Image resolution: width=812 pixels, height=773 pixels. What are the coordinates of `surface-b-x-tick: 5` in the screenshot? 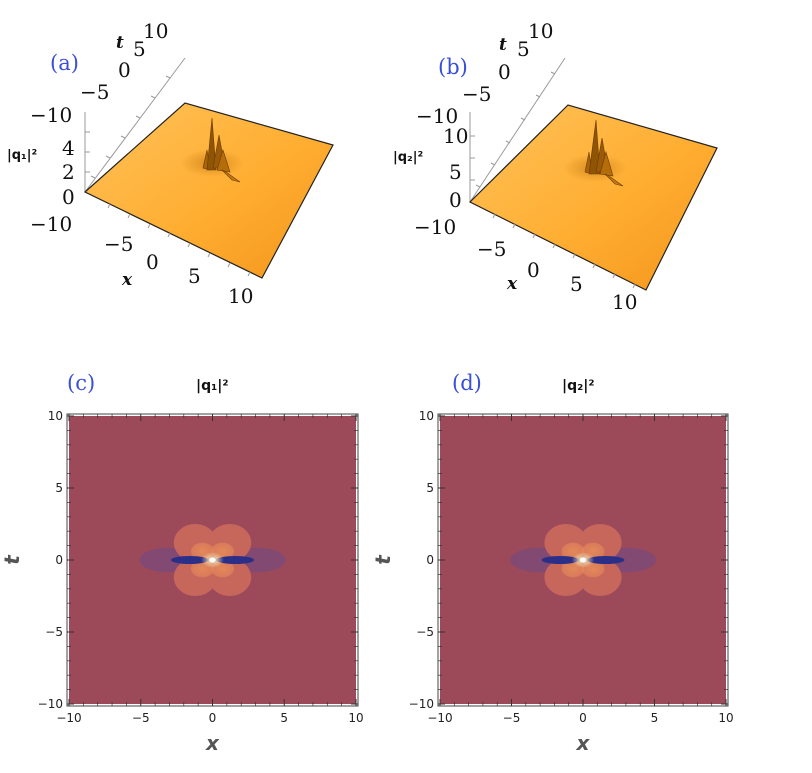 It's located at (576, 284).